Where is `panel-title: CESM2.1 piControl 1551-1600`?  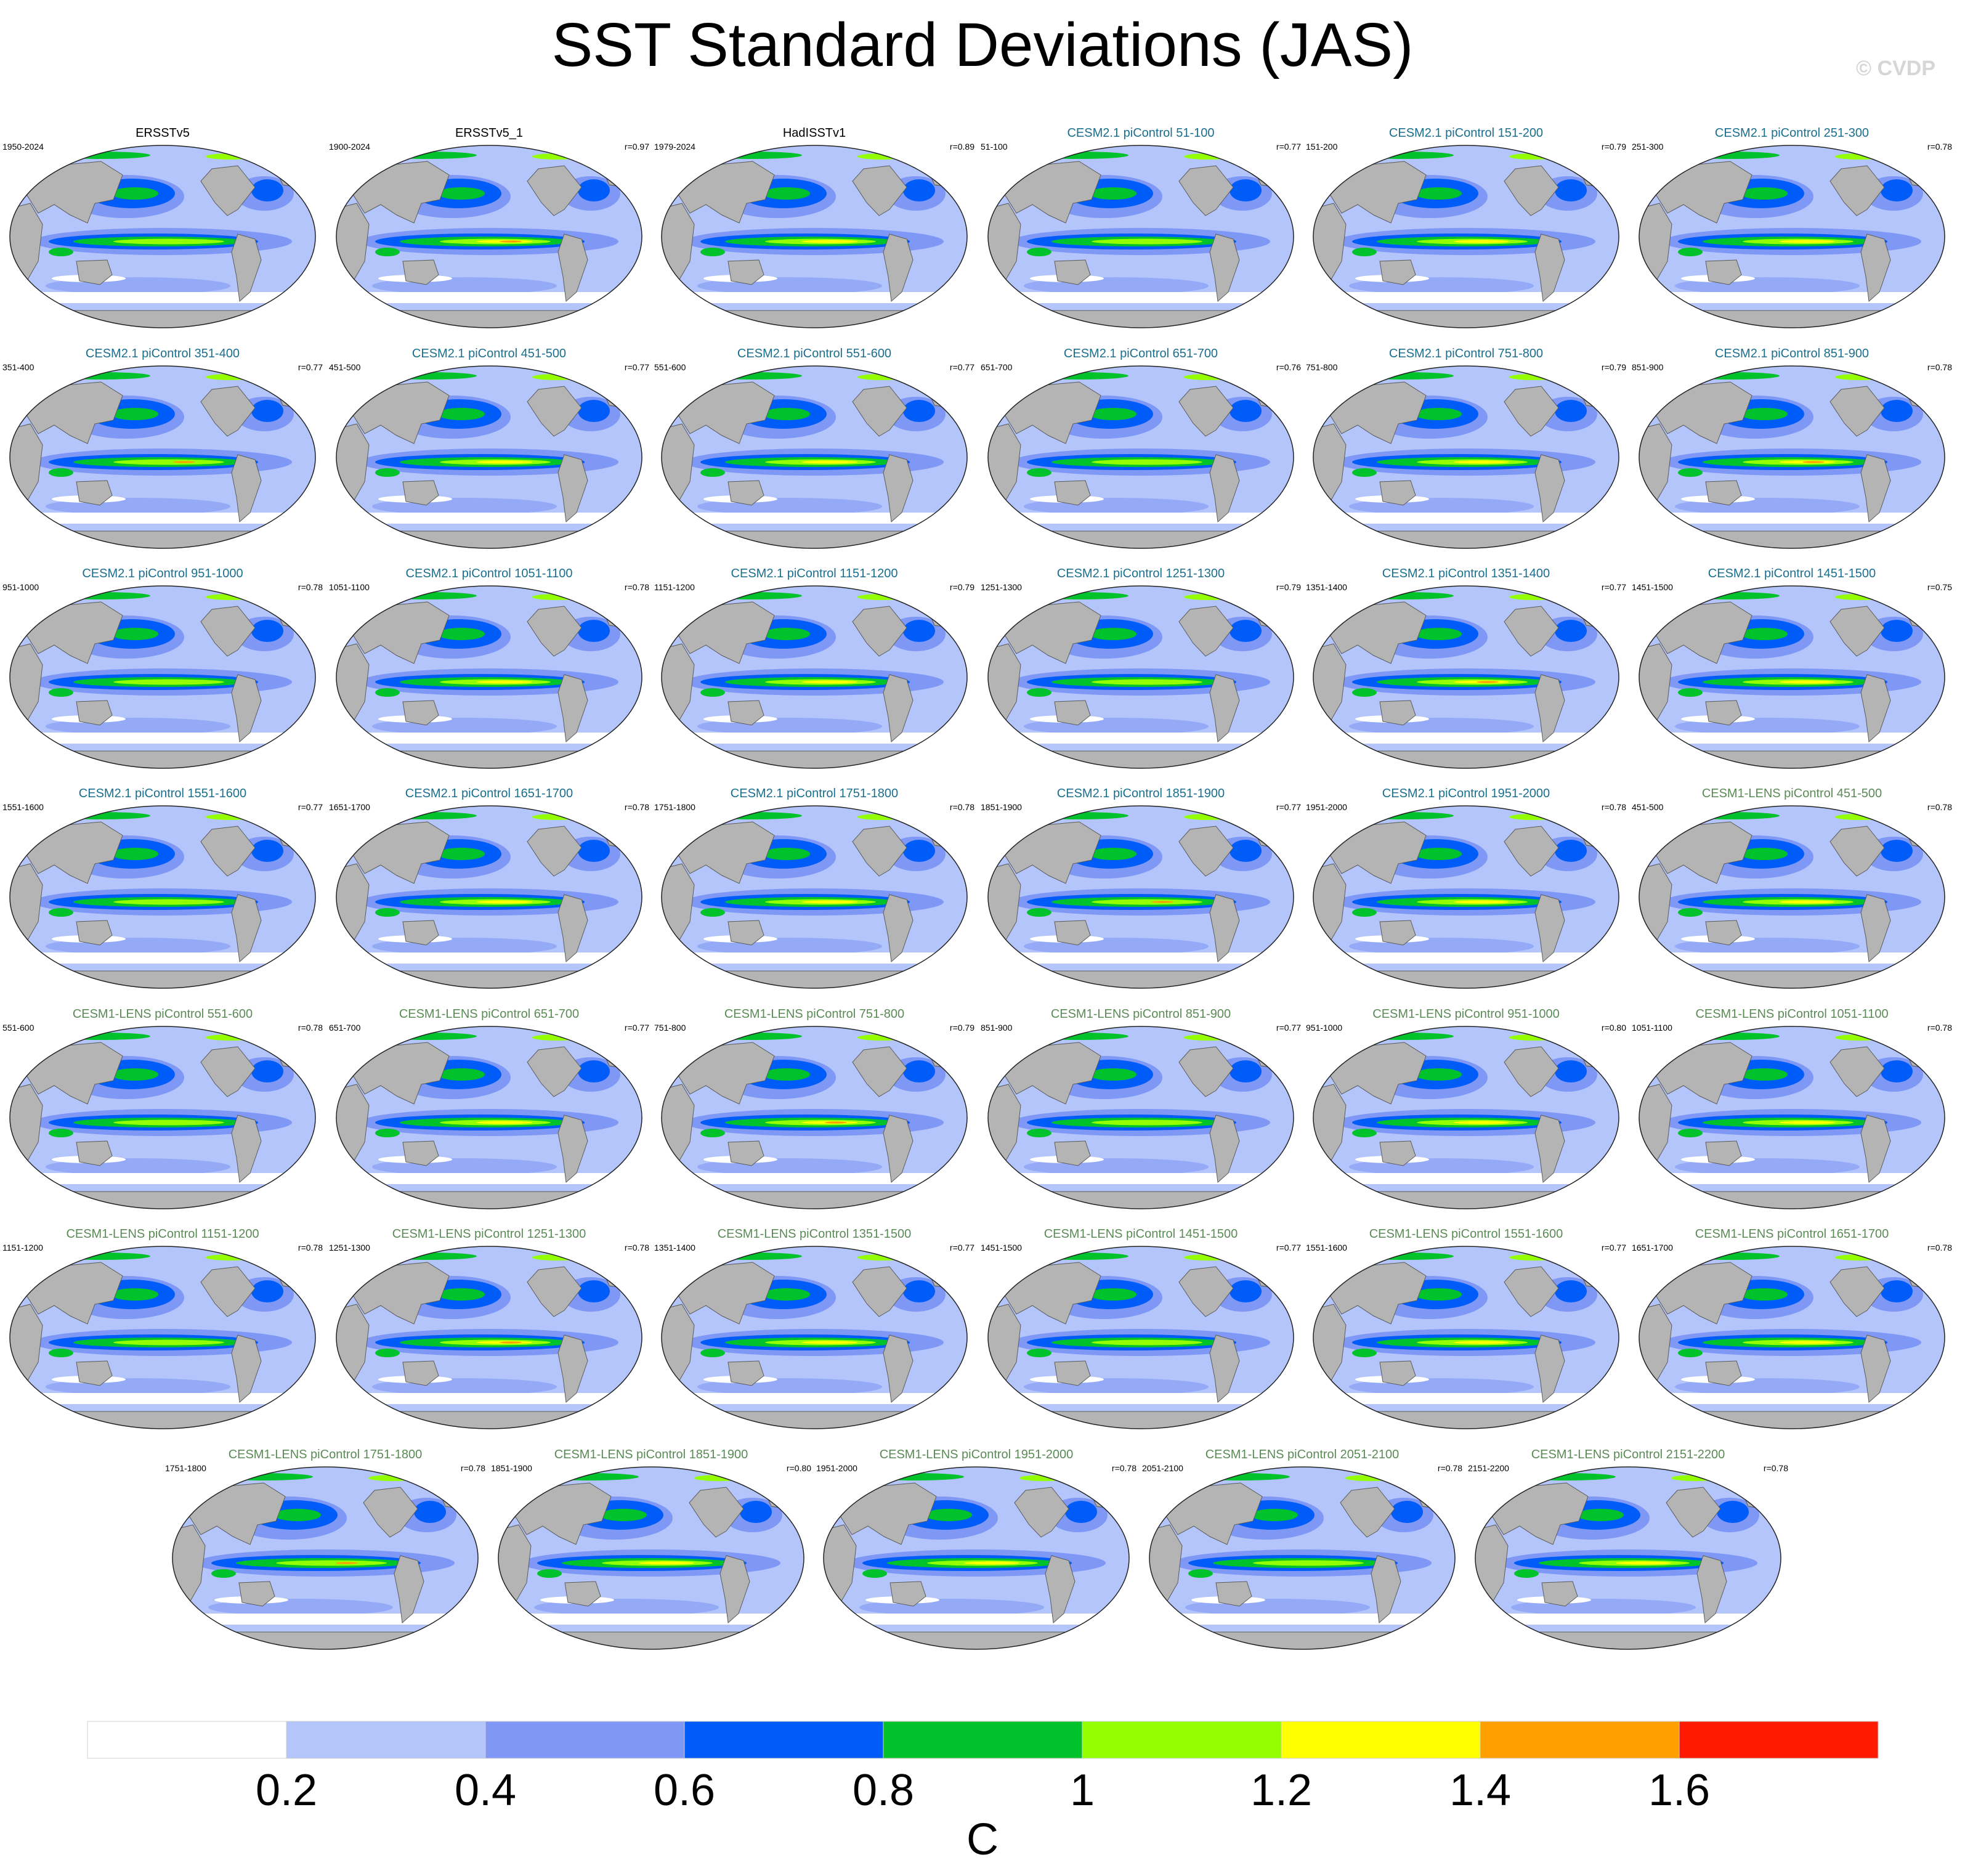
panel-title: CESM2.1 piControl 1551-1600 is located at coordinates (162, 794).